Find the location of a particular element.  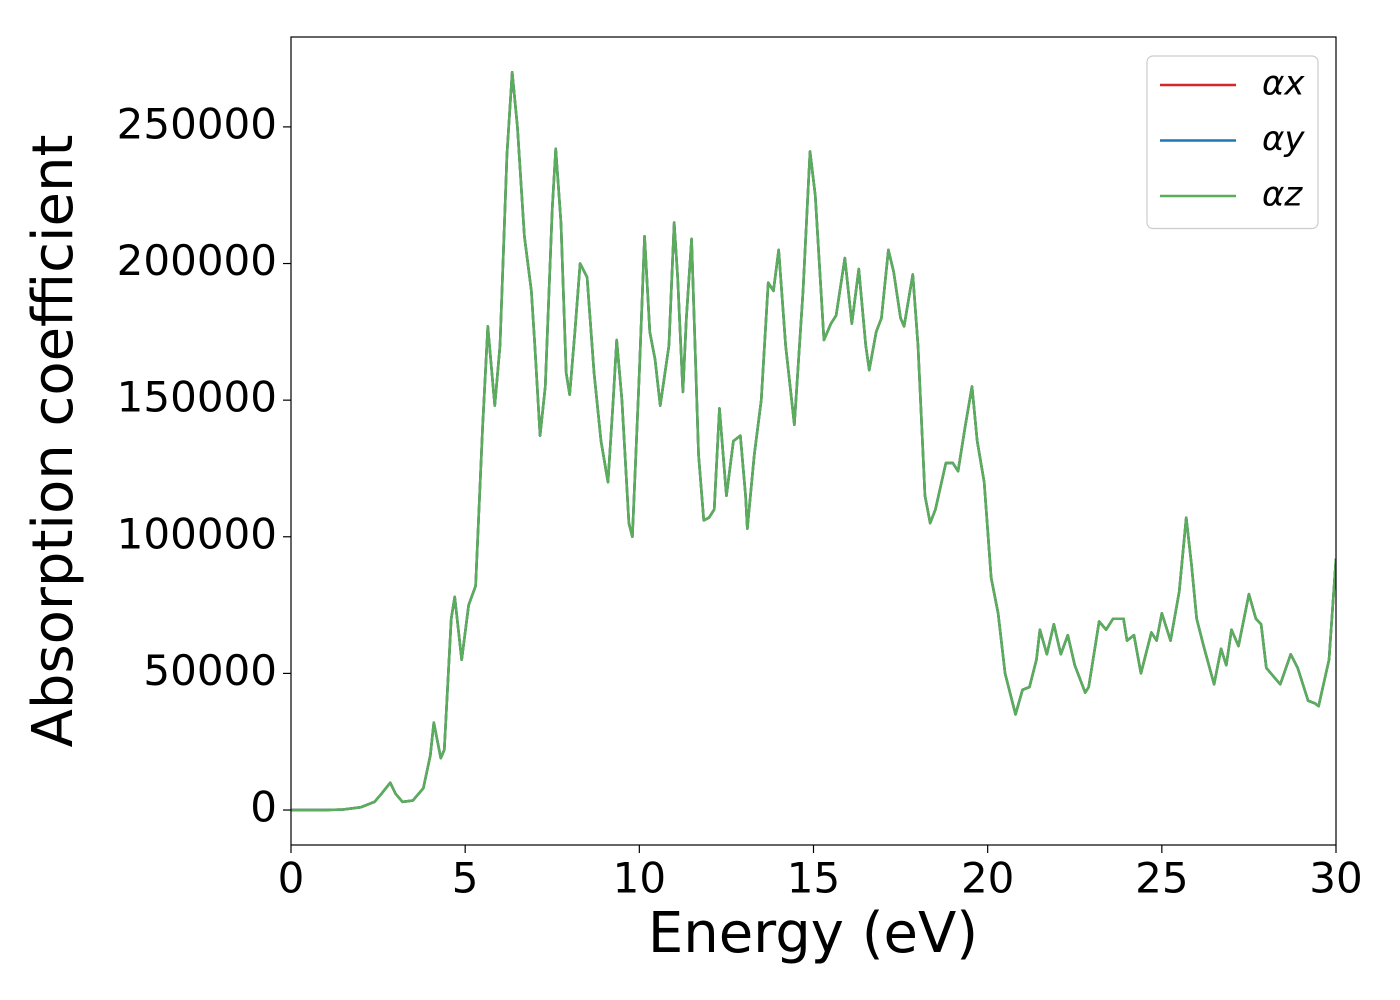

y-tick-label: 200000 is located at coordinates (197, 260).